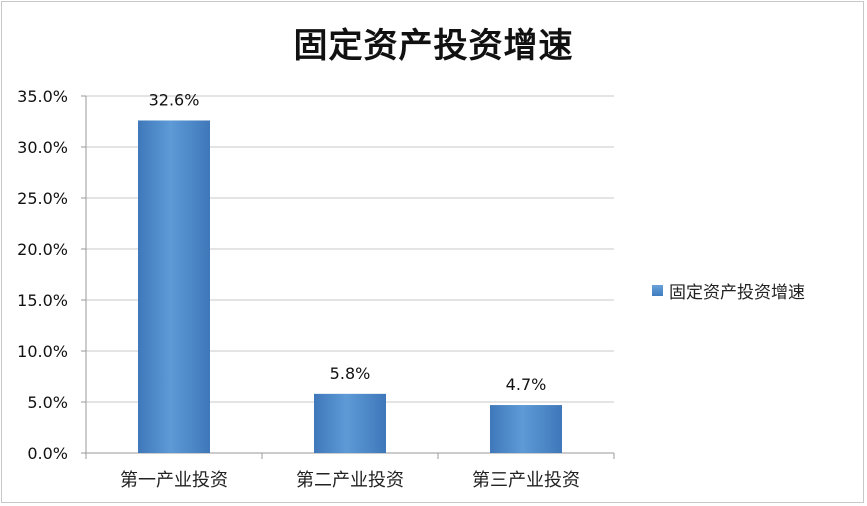  Describe the element at coordinates (42, 147) in the screenshot. I see `y-tick-label: 30.0%` at that location.